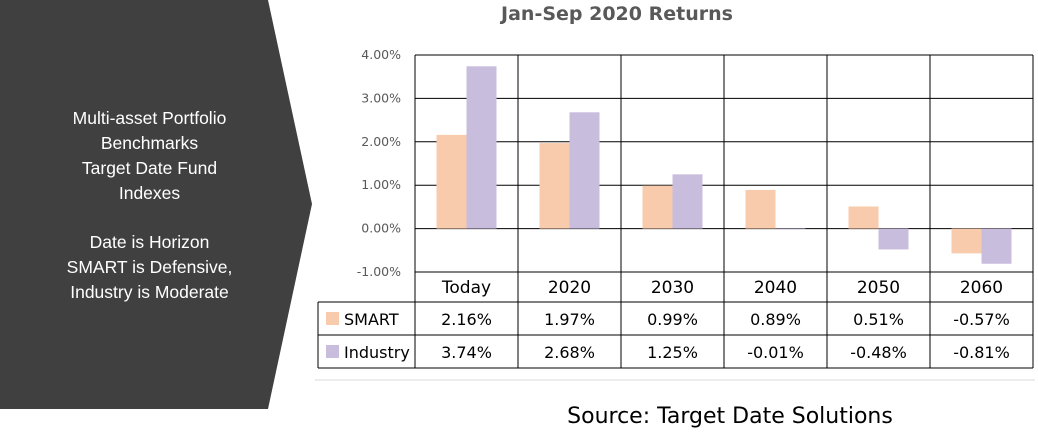 This screenshot has width=1038, height=443. What do you see at coordinates (981, 288) in the screenshot?
I see `x-tick-label: 2060` at bounding box center [981, 288].